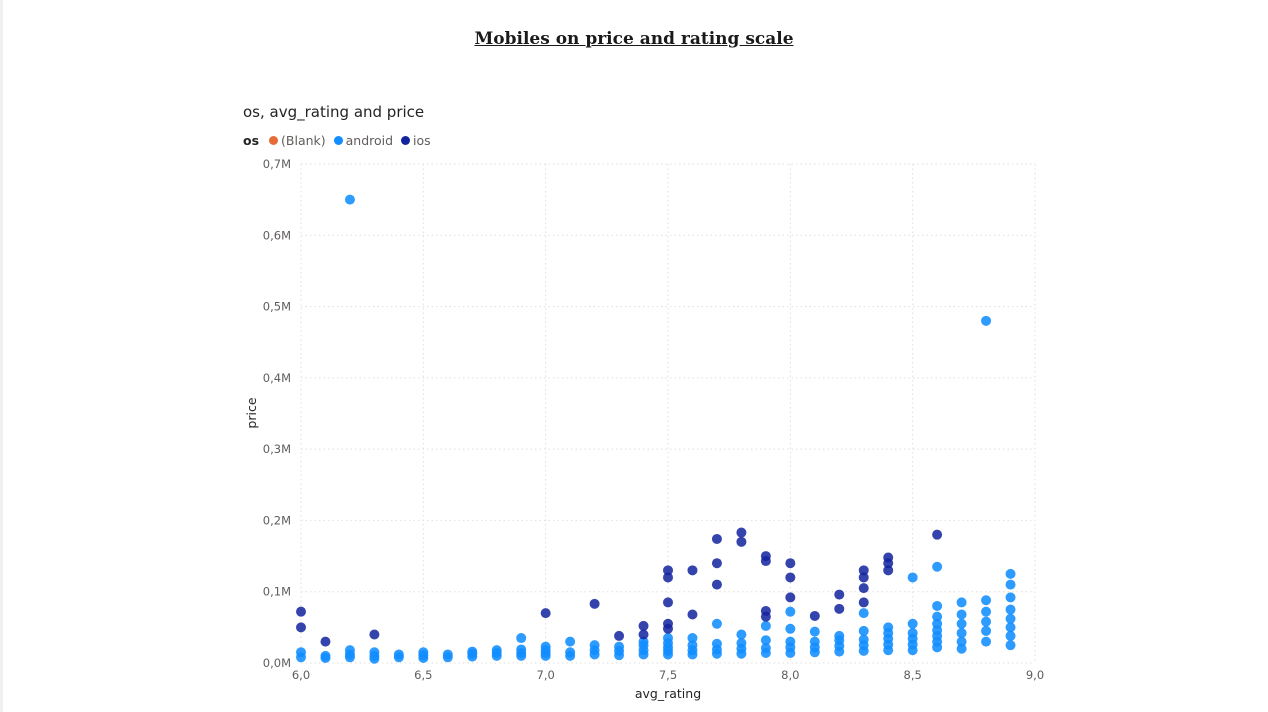  What do you see at coordinates (416, 140) in the screenshot?
I see `legend-item-ios: ios` at bounding box center [416, 140].